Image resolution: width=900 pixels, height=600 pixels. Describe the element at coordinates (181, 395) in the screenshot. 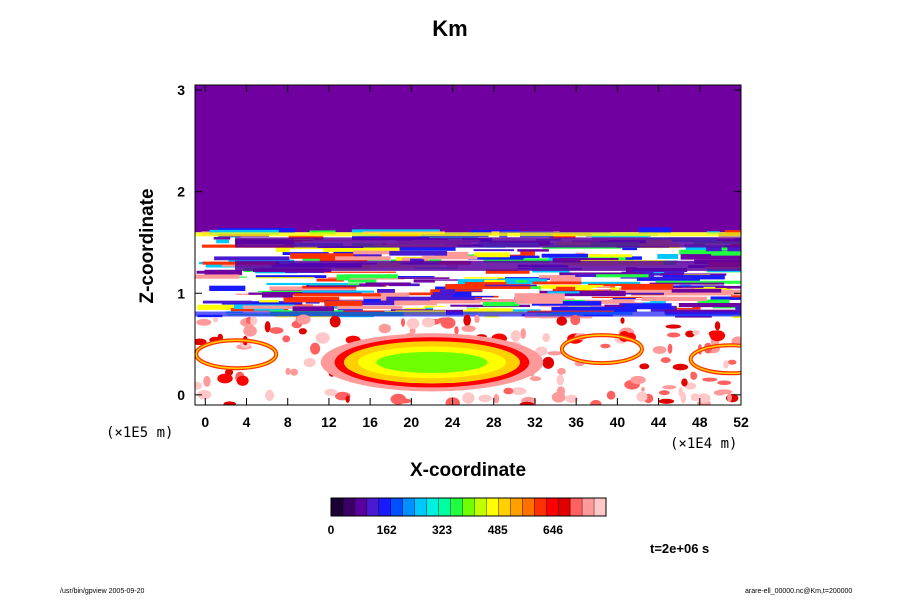

I see `y-tick-label: 0` at that location.